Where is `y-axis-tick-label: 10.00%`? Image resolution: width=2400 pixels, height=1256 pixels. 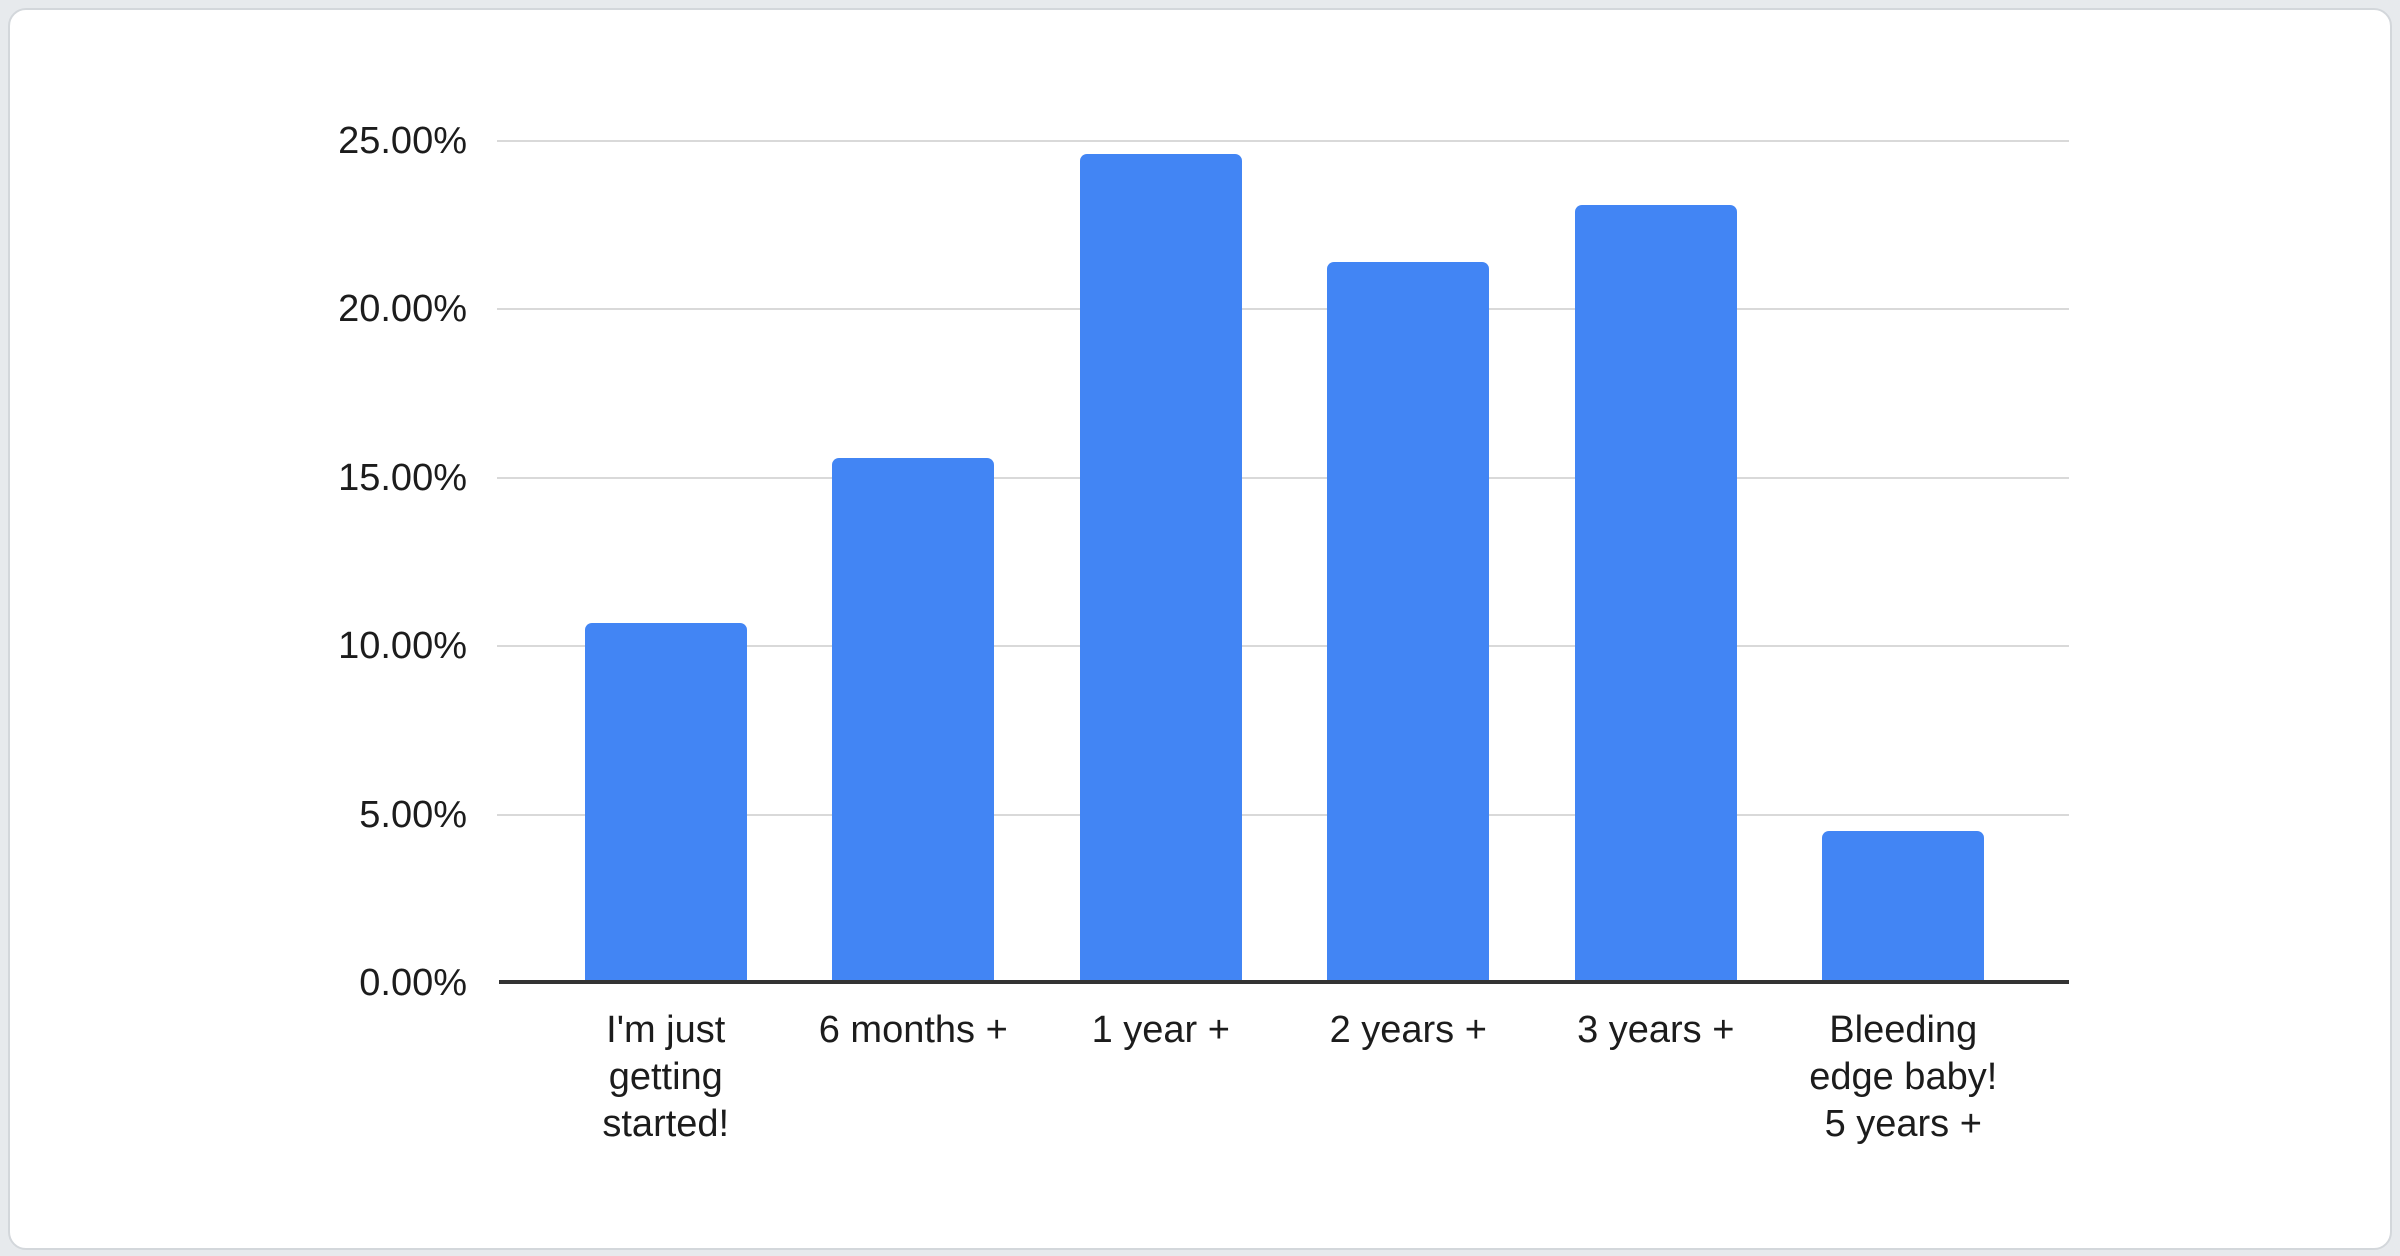 y-axis-tick-label: 10.00% is located at coordinates (402, 646).